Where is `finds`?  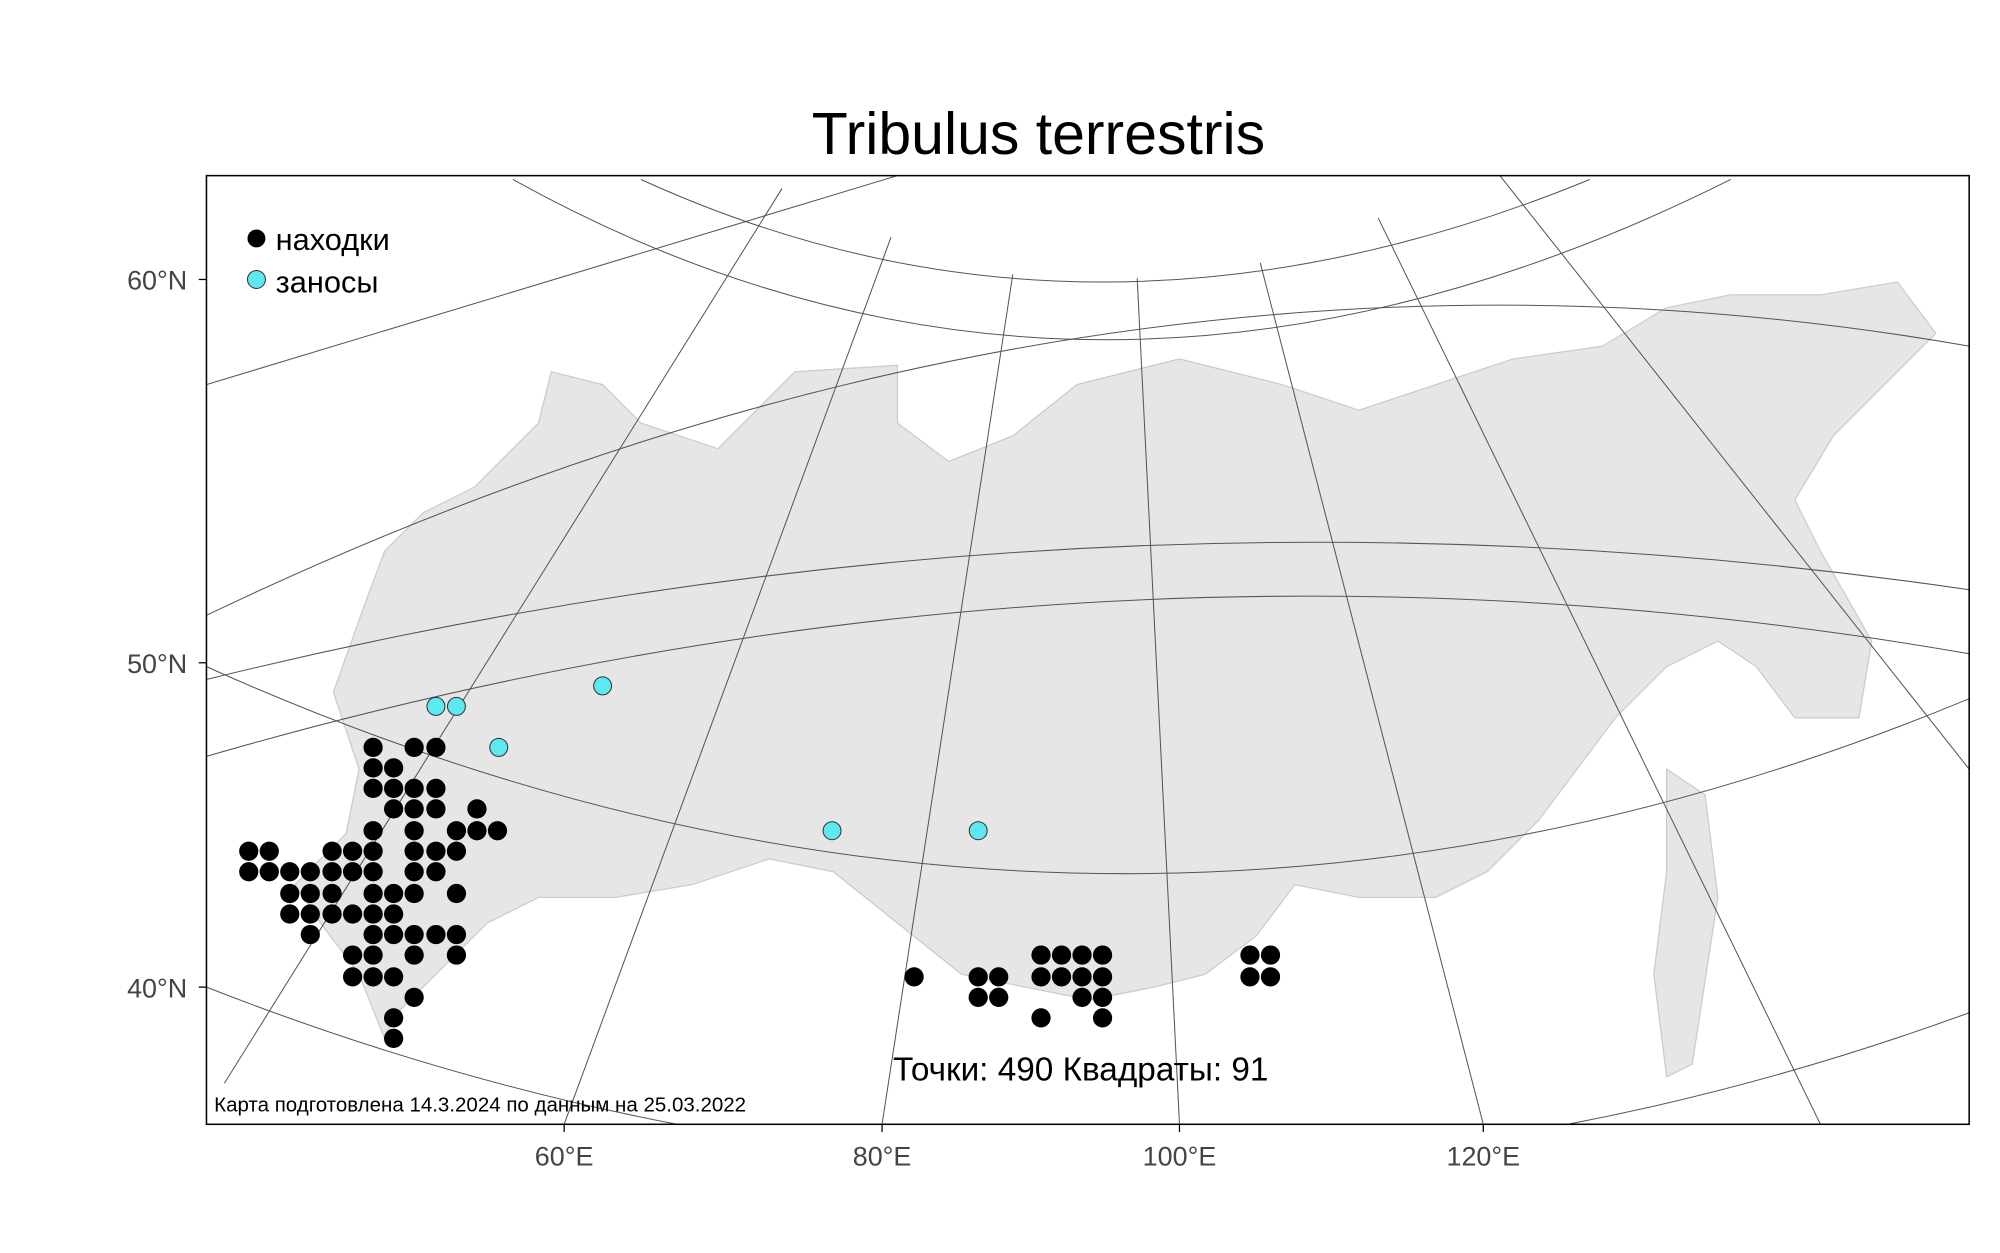
finds is located at coordinates (760, 893).